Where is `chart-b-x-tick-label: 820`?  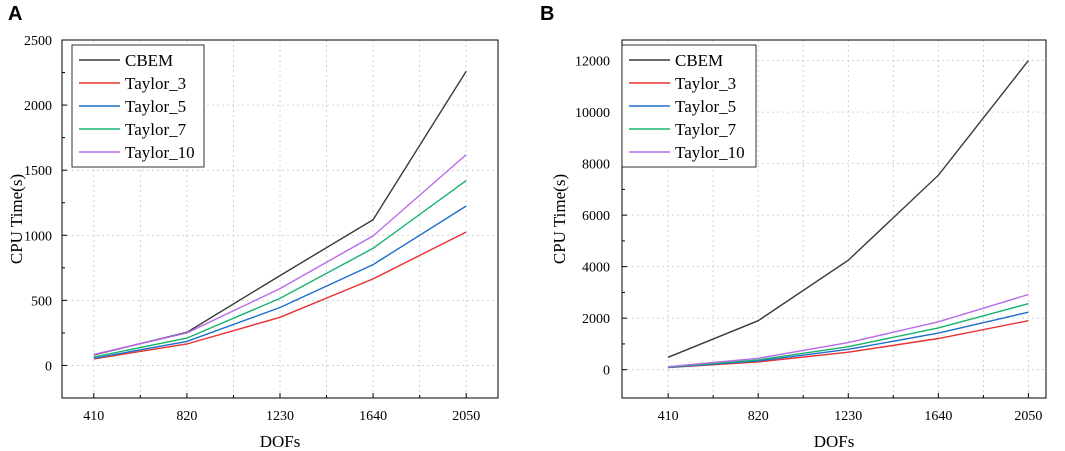 chart-b-x-tick-label: 820 is located at coordinates (758, 416).